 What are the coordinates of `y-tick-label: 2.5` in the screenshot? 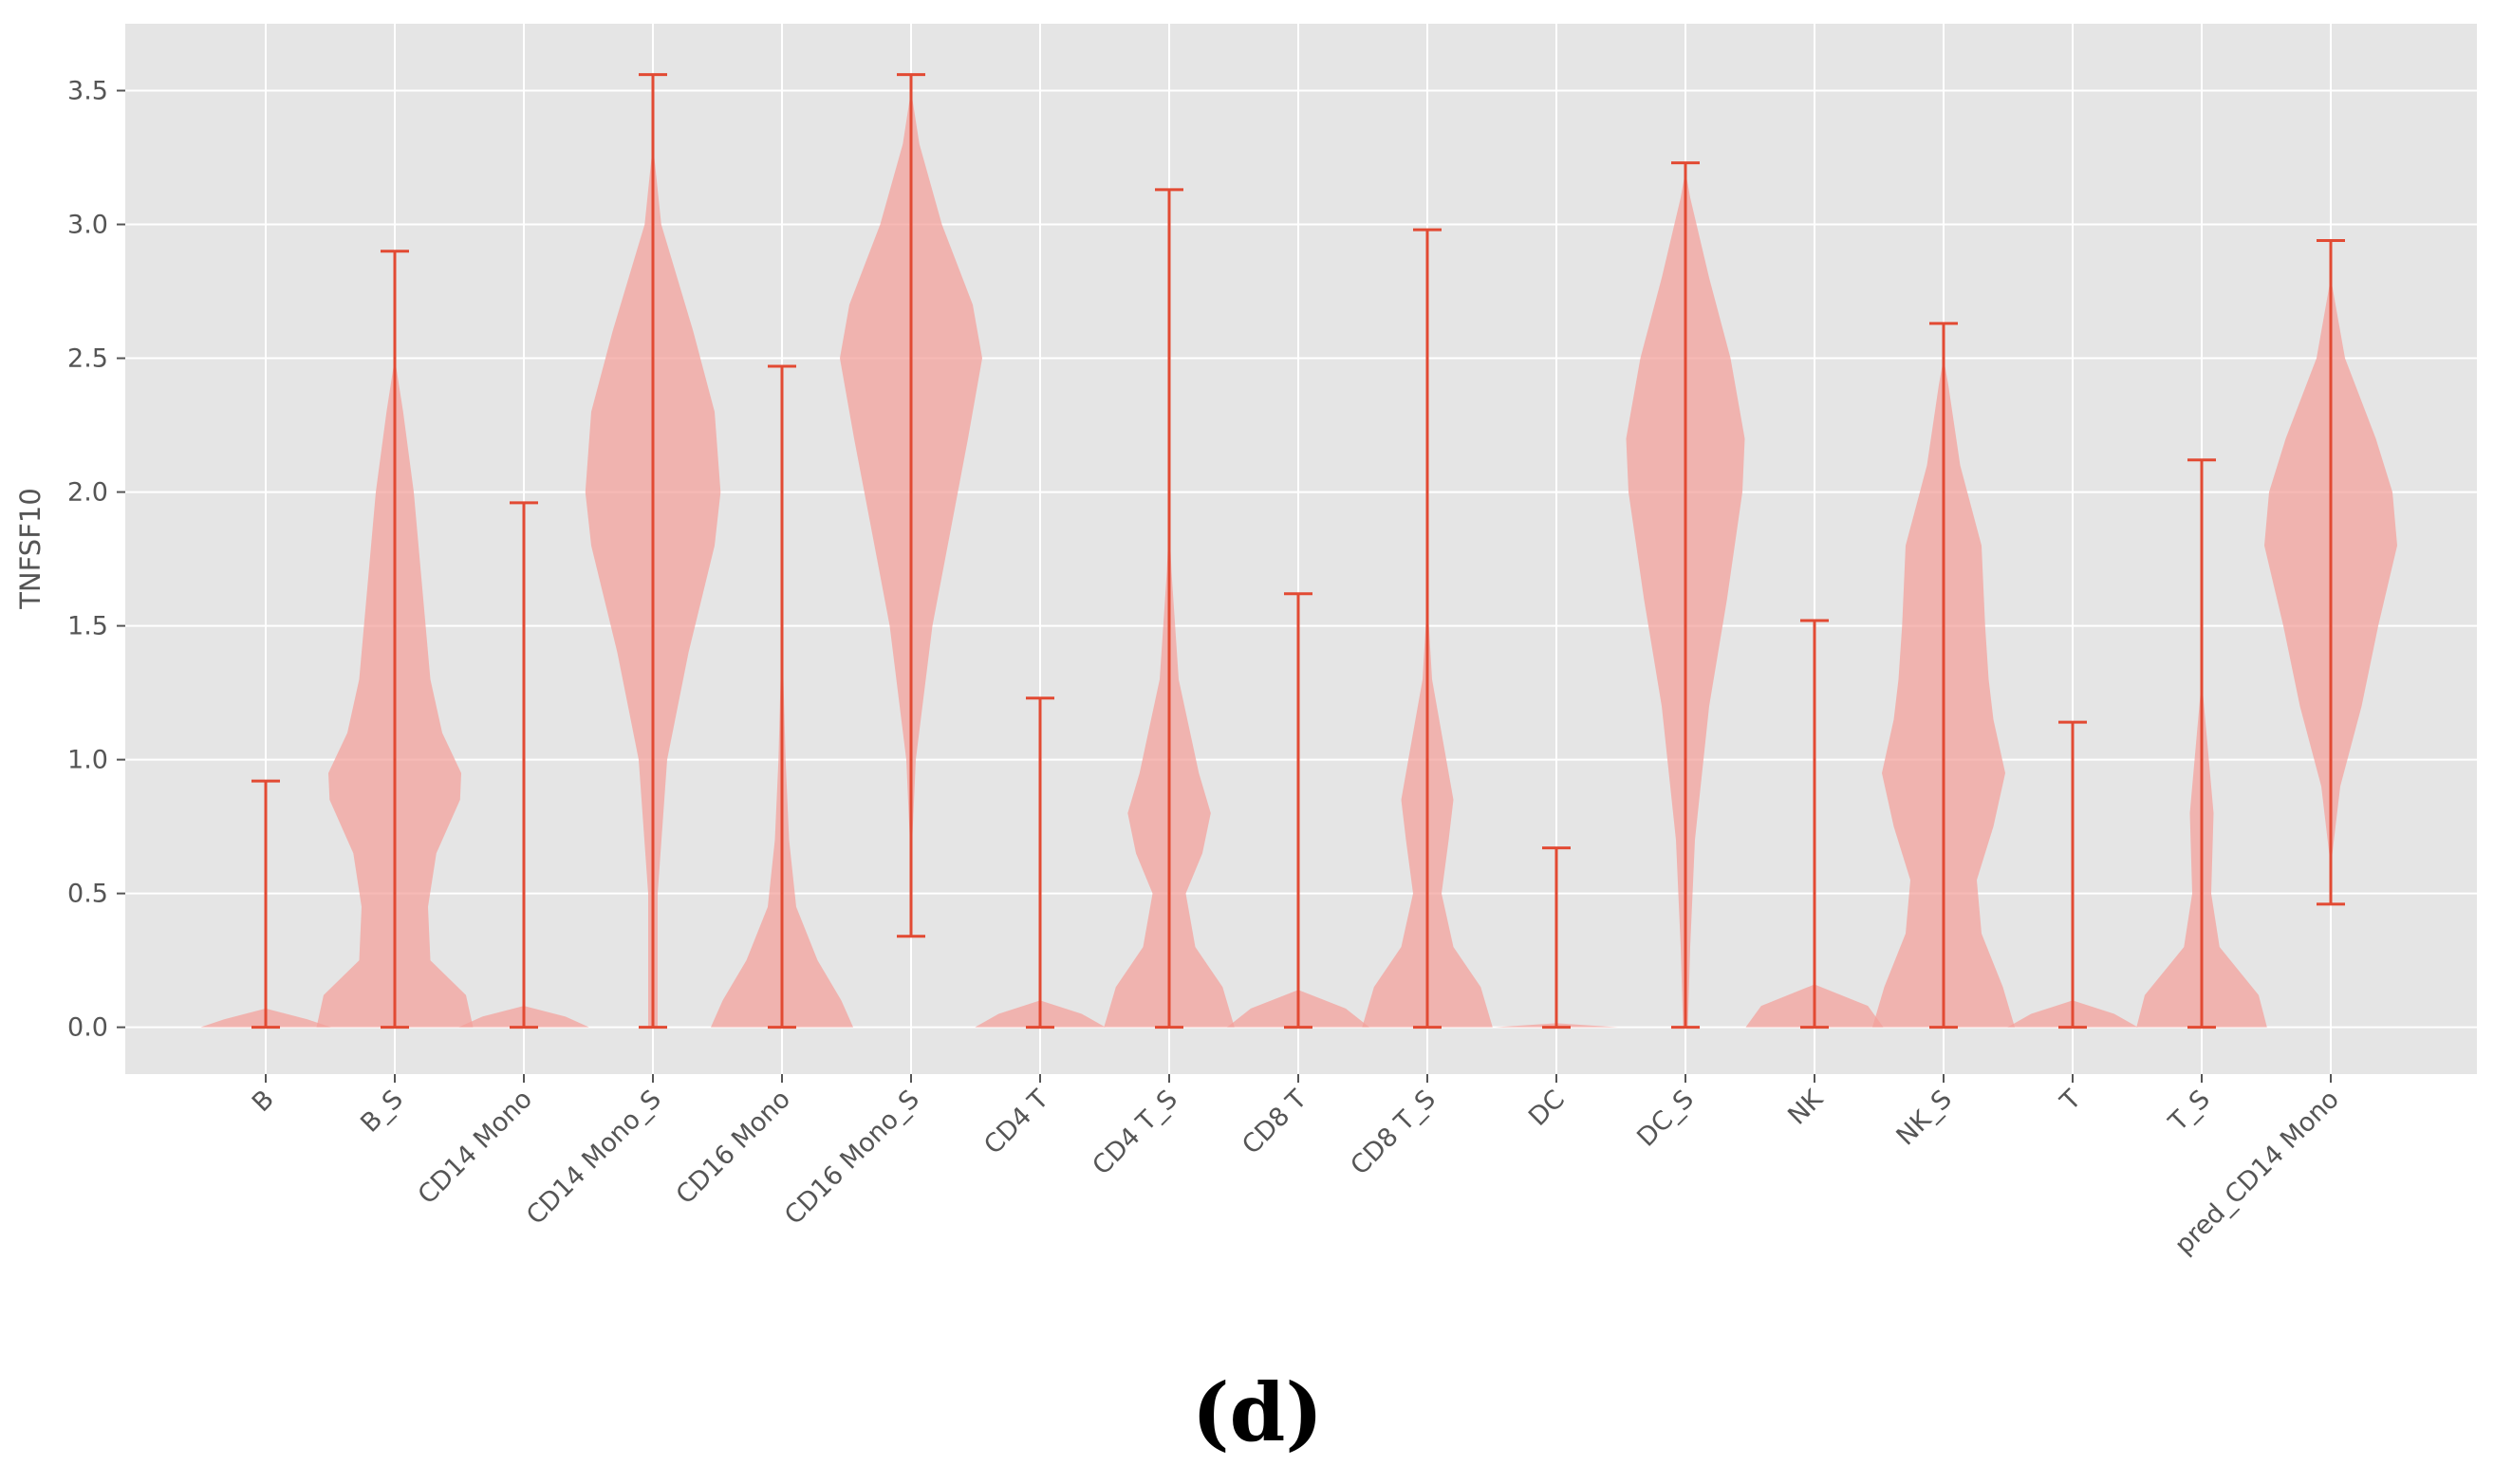 It's located at (87, 359).